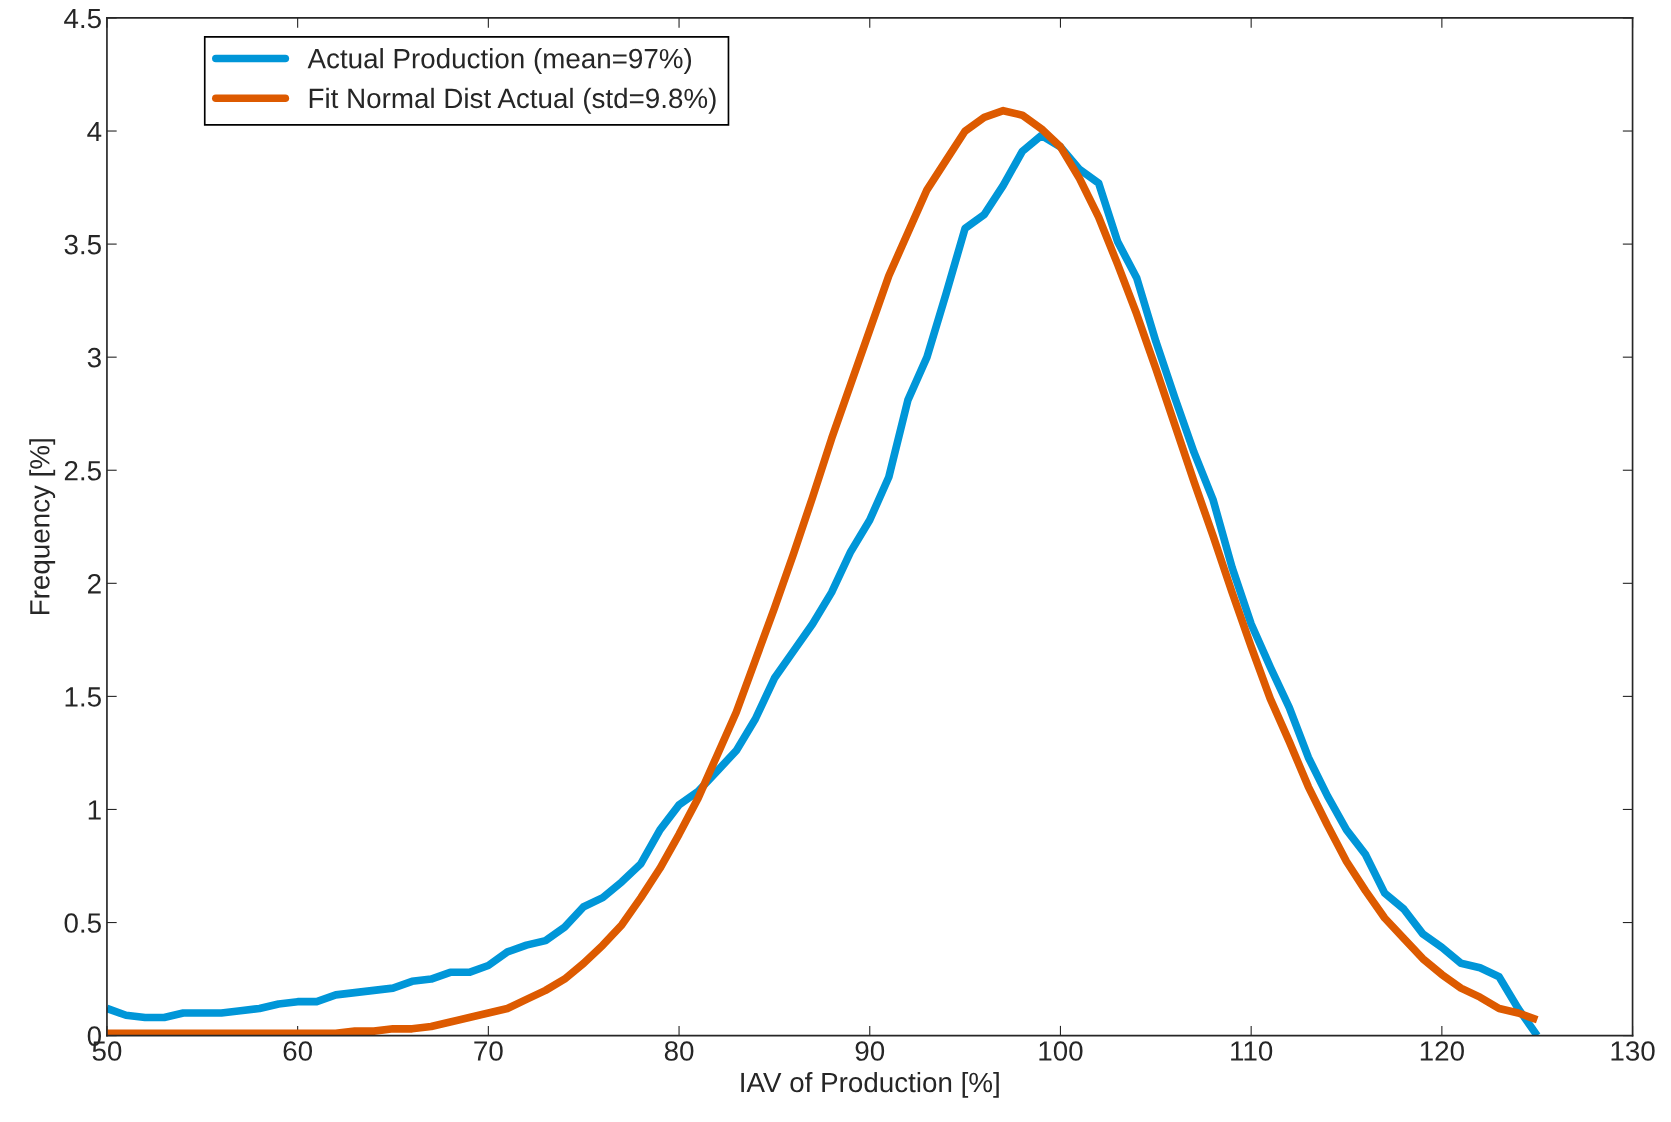 The height and width of the screenshot is (1122, 1671). What do you see at coordinates (1061, 1051) in the screenshot?
I see `x-tick-label: 100` at bounding box center [1061, 1051].